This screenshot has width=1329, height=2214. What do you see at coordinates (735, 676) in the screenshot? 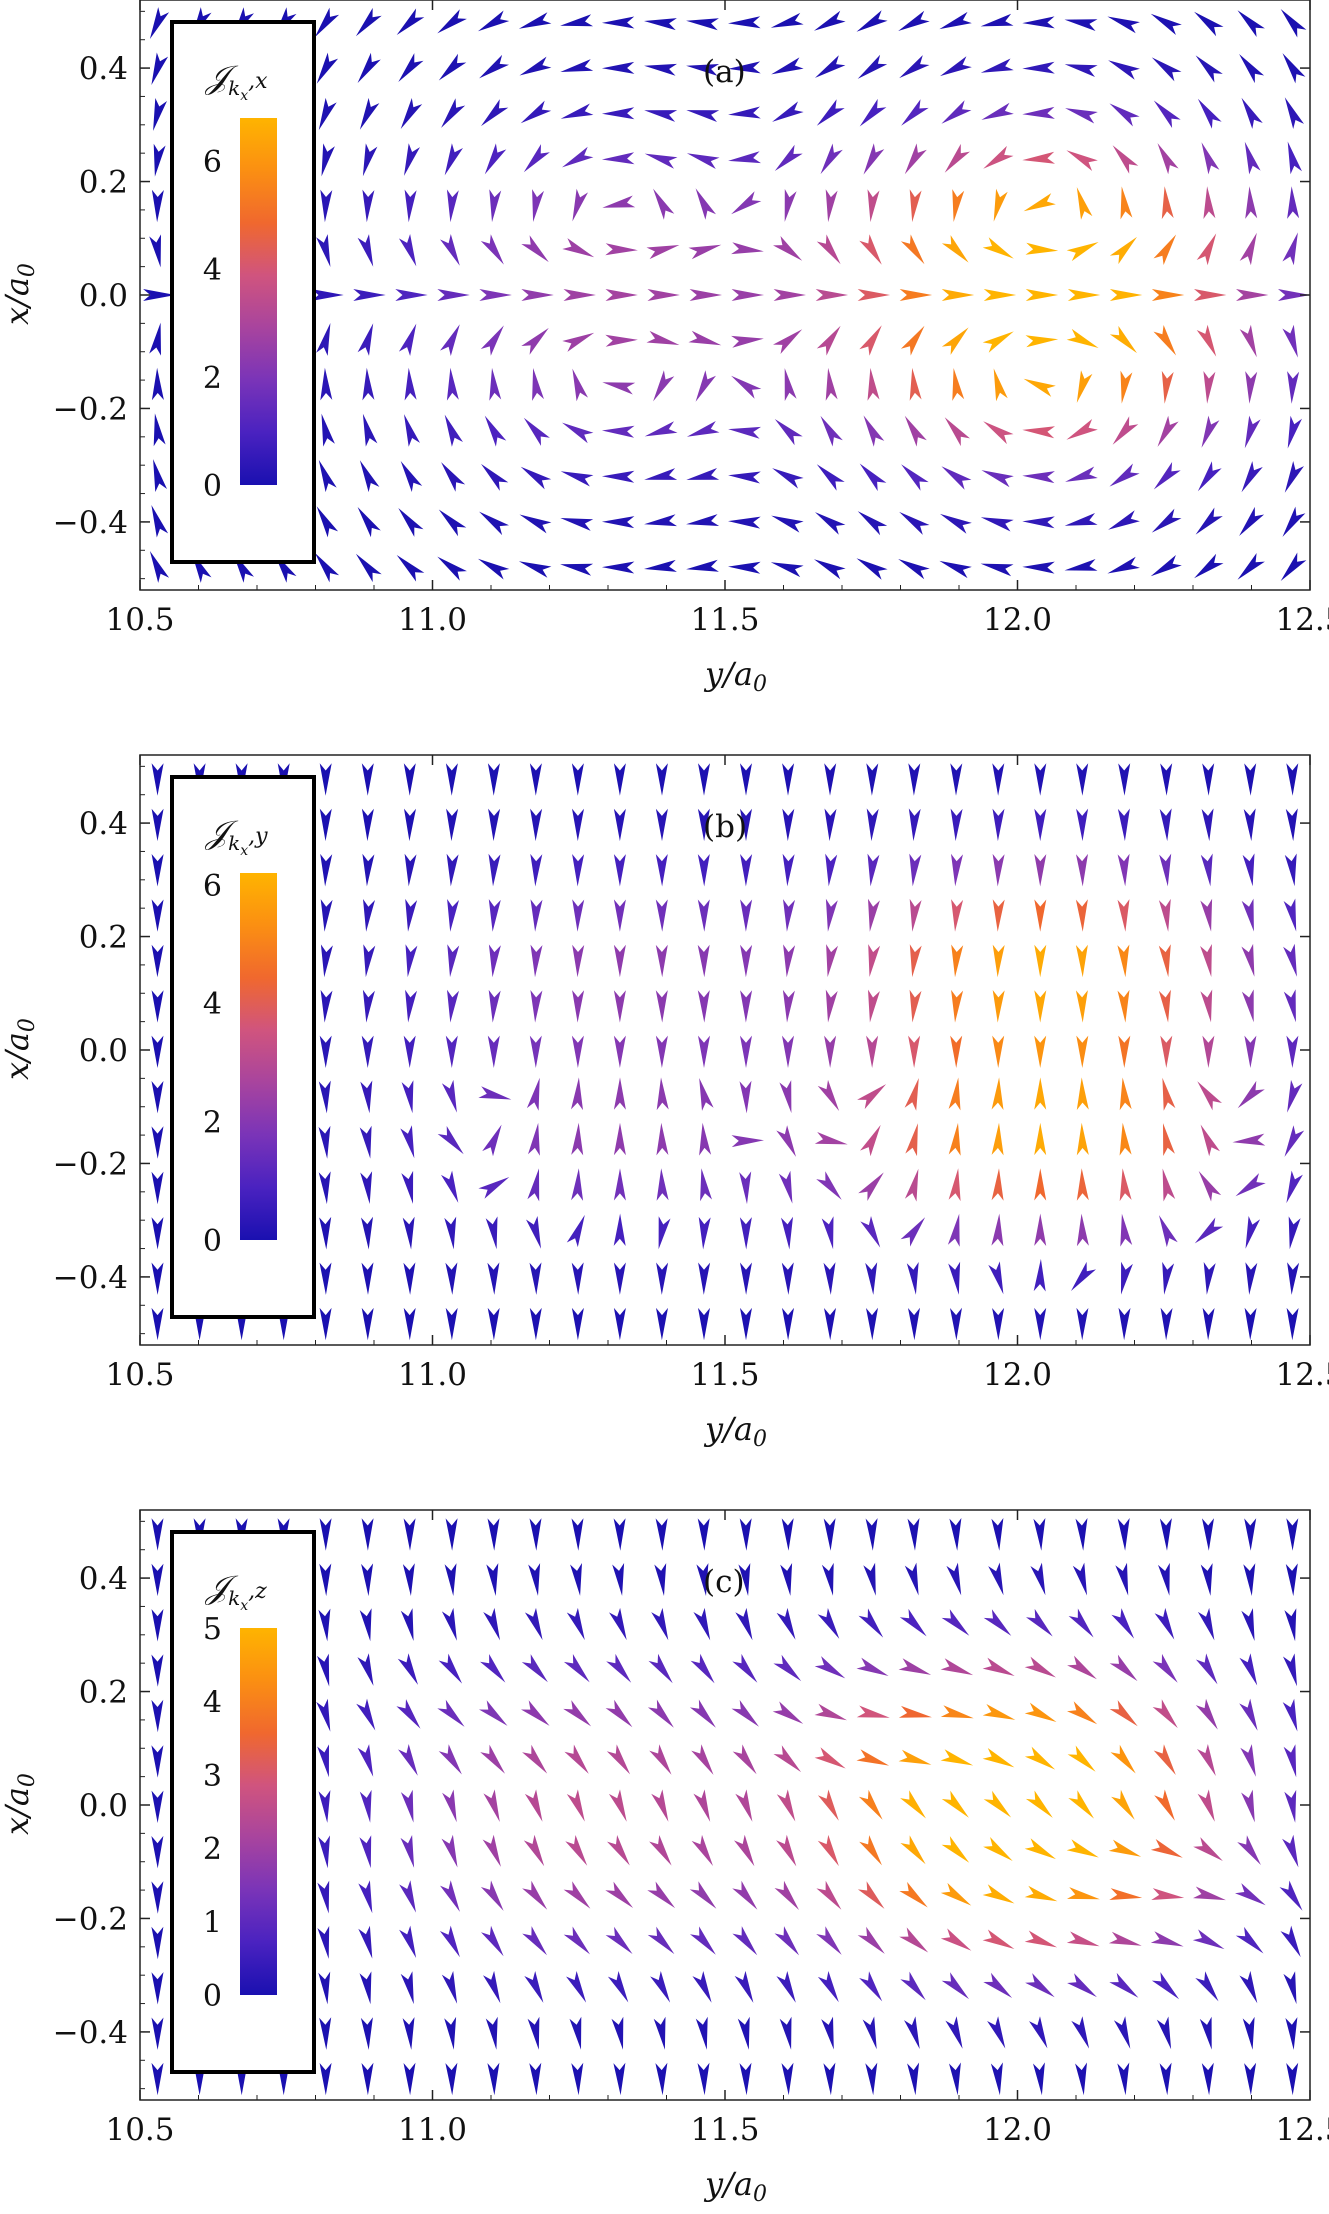
I see `x-axis-label: y/a0` at bounding box center [735, 676].